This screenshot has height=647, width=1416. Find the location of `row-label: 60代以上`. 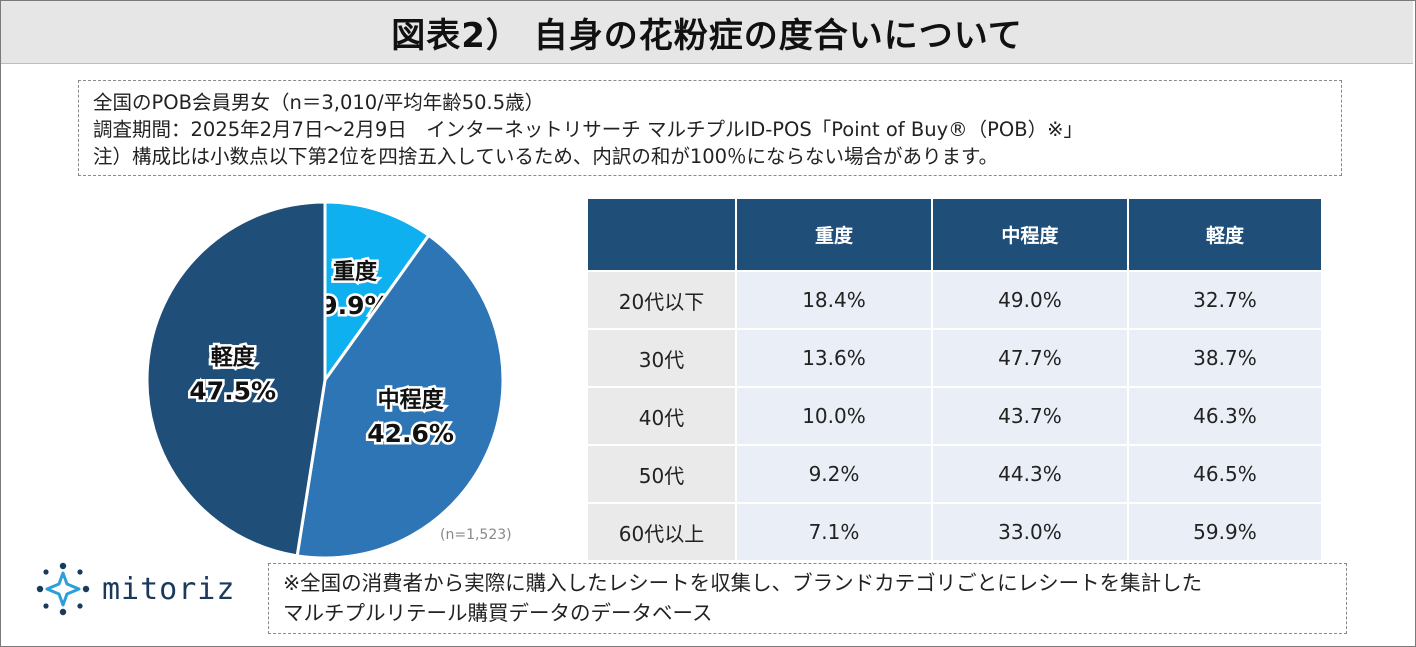

row-label: 60代以上 is located at coordinates (662, 531).